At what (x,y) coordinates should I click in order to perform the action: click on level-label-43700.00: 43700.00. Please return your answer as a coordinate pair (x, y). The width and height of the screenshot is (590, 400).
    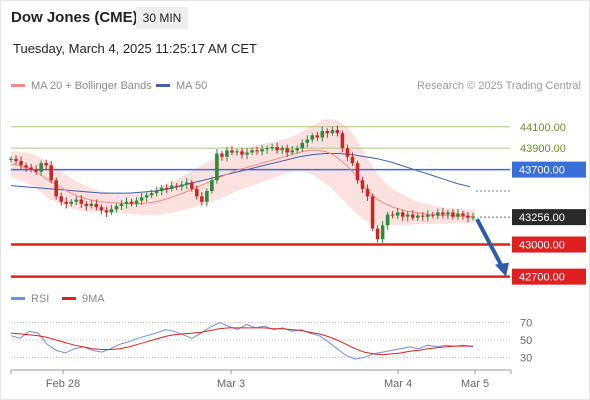
    Looking at the image, I should click on (542, 171).